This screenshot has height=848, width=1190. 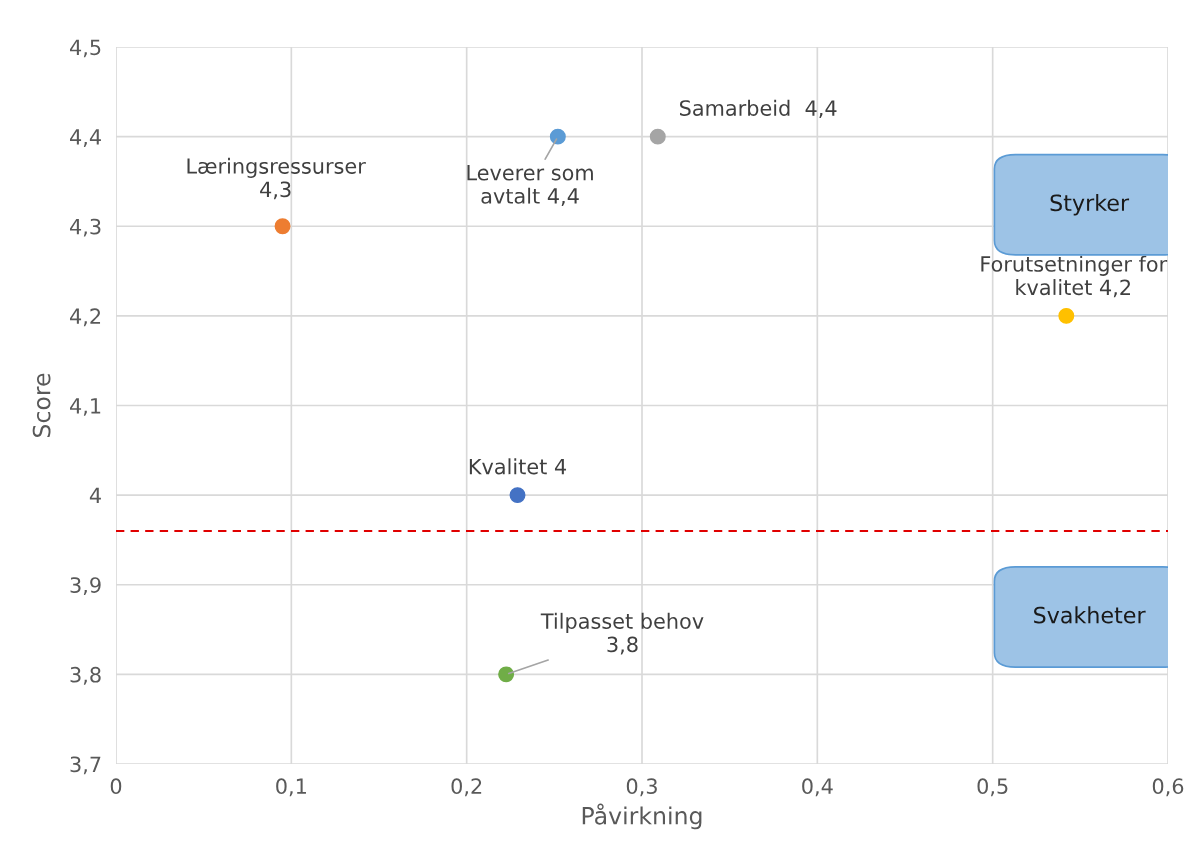 What do you see at coordinates (641, 787) in the screenshot?
I see `x-tick-label: 0,3` at bounding box center [641, 787].